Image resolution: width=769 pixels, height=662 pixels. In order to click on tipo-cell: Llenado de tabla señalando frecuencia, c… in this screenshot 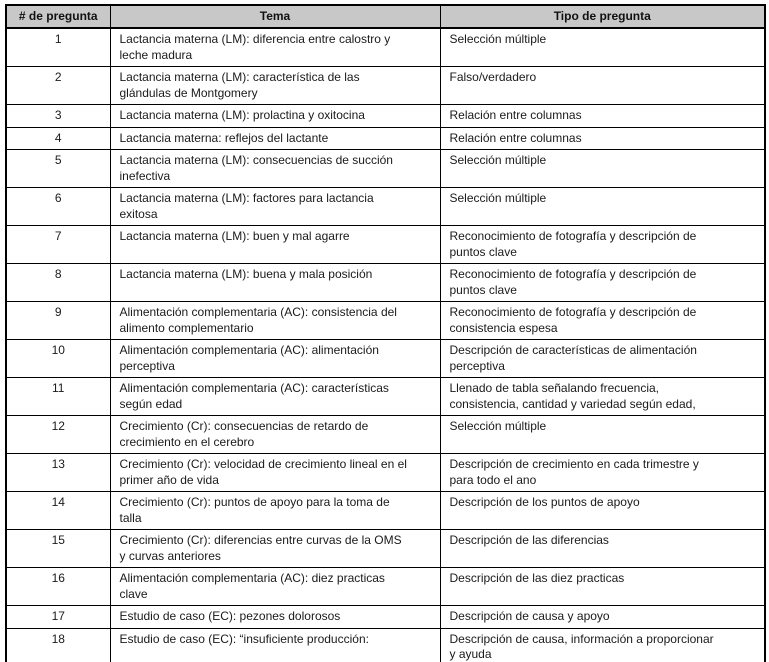, I will do `click(602, 396)`.